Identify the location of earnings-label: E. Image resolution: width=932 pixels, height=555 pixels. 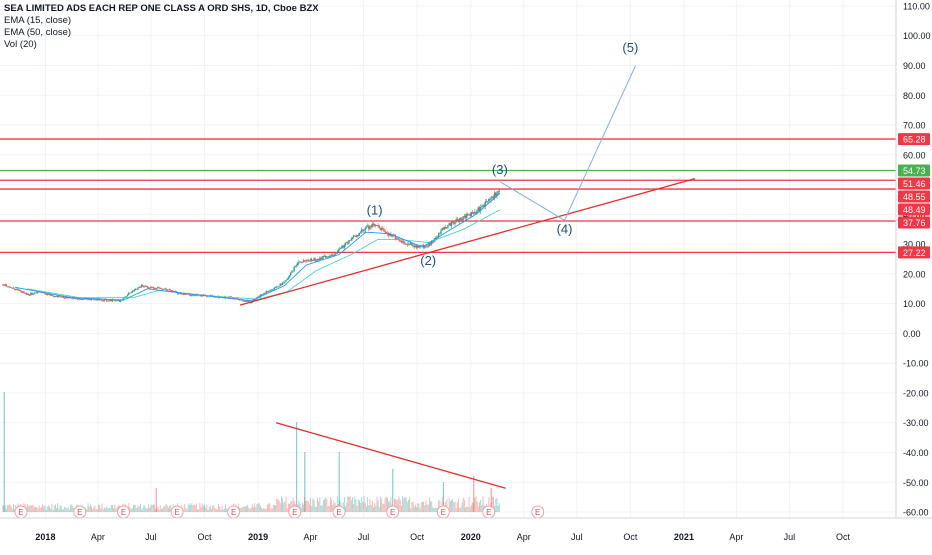
(443, 512).